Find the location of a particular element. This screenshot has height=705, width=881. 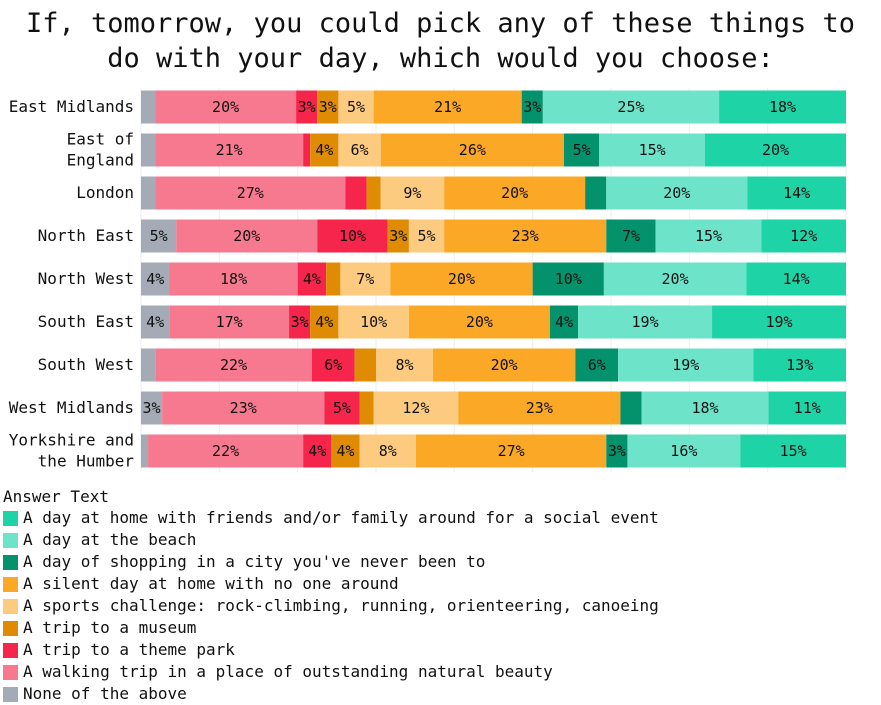

data-label: 3% is located at coordinates (398, 236).